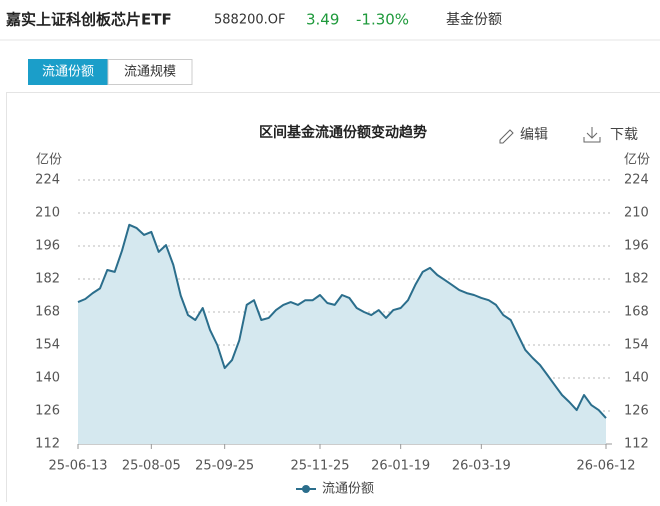  What do you see at coordinates (249, 20) in the screenshot?
I see `fund-code: 588200.OF` at bounding box center [249, 20].